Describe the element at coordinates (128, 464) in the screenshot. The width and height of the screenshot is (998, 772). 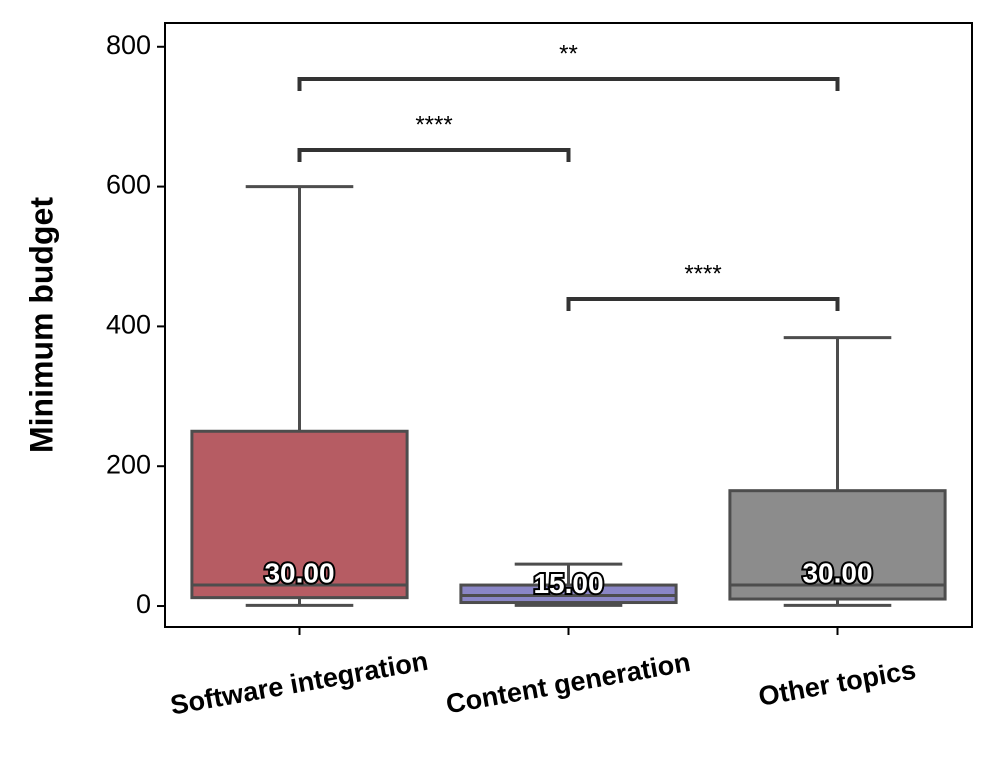
I see `y-tick-label: 200` at that location.